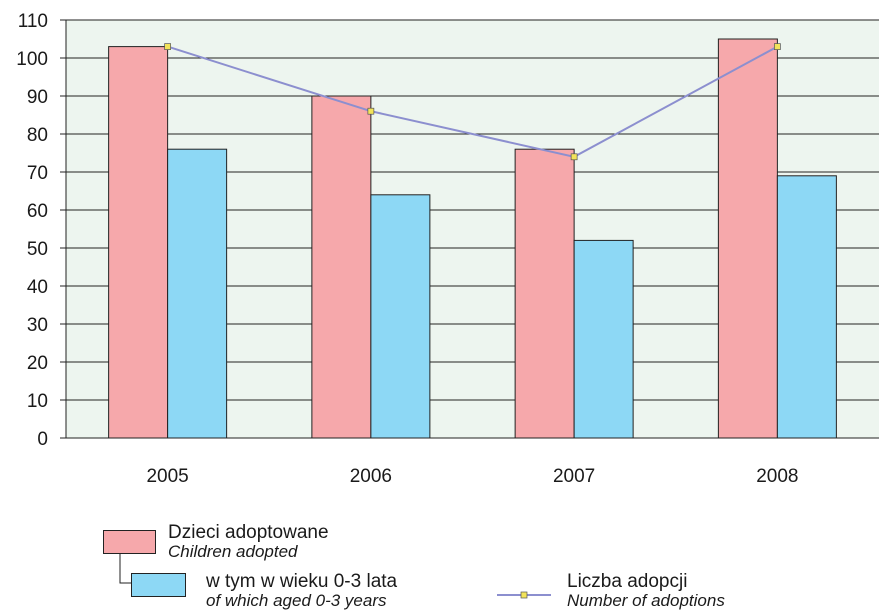 This screenshot has height=616, width=879. Describe the element at coordinates (248, 532) in the screenshot. I see `legend-label: Dzieci adoptowane` at that location.